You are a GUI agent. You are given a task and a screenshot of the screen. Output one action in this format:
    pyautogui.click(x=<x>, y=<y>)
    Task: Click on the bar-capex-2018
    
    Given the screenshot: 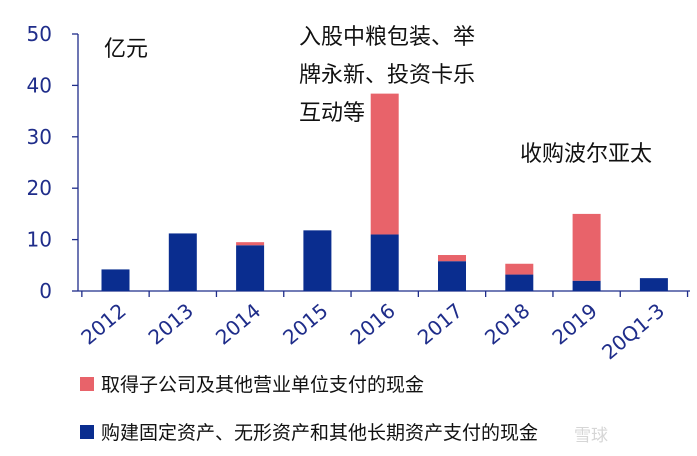 What is the action you would take?
    pyautogui.click(x=519, y=282)
    